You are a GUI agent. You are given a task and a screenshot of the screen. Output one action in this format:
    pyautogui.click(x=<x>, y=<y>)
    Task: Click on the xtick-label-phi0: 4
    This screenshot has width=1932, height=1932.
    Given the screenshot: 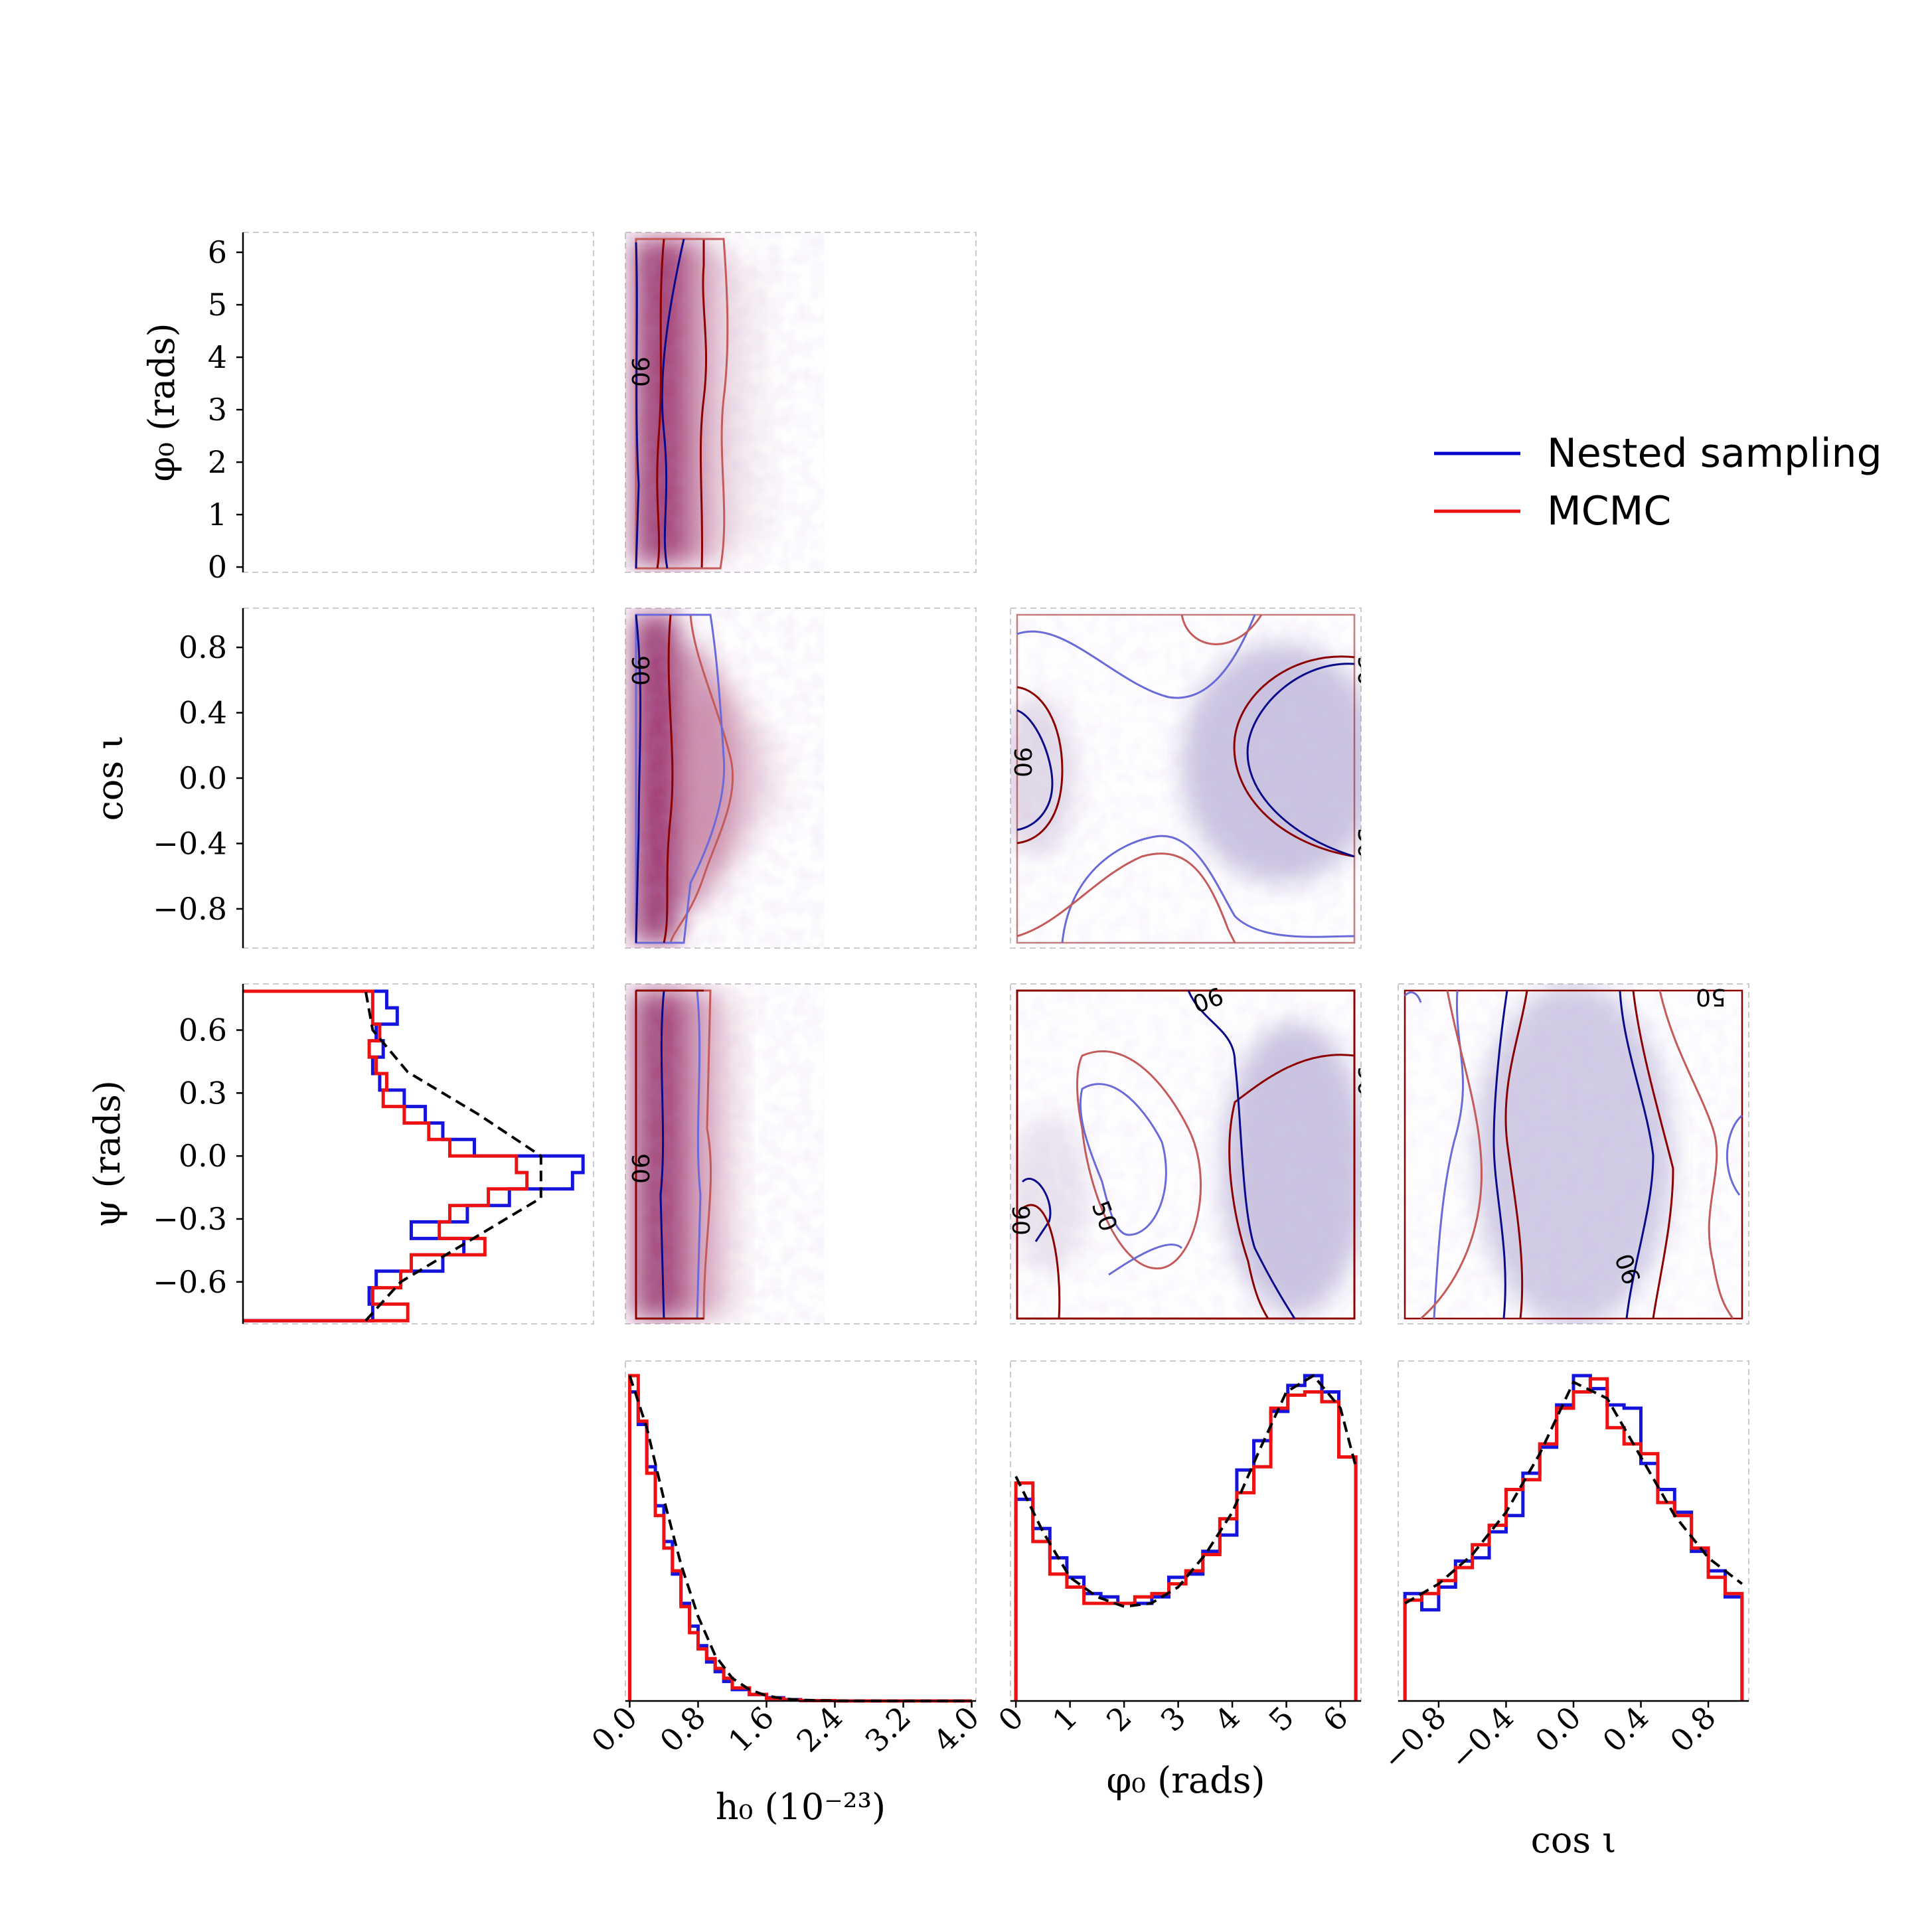 What is the action you would take?
    pyautogui.click(x=1227, y=1719)
    